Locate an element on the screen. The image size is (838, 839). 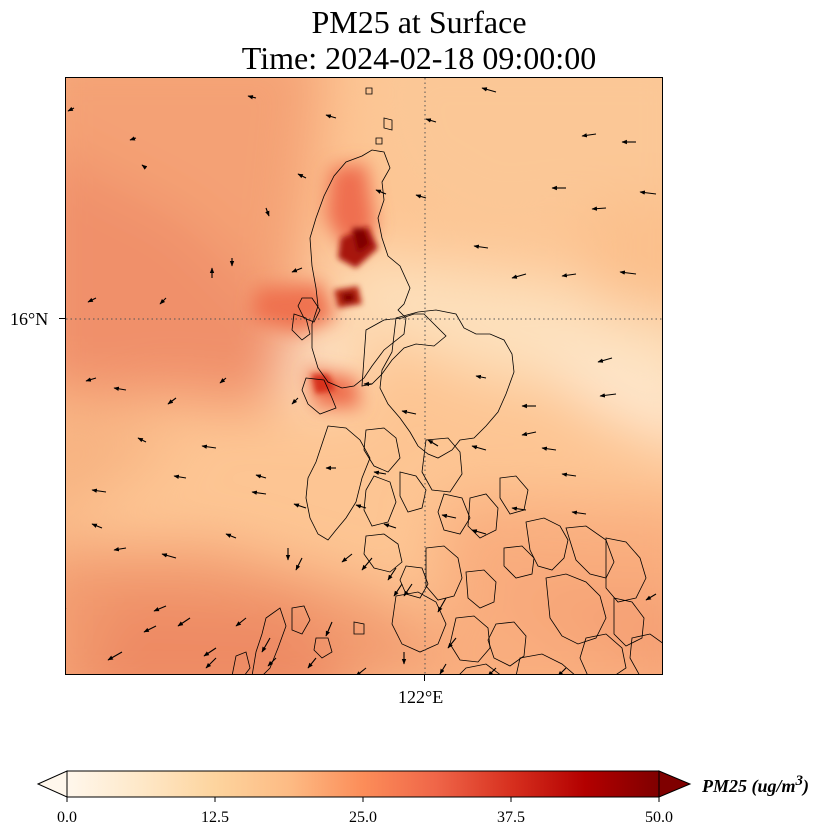
longitude-tick-label: 122°E is located at coordinates (421, 697).